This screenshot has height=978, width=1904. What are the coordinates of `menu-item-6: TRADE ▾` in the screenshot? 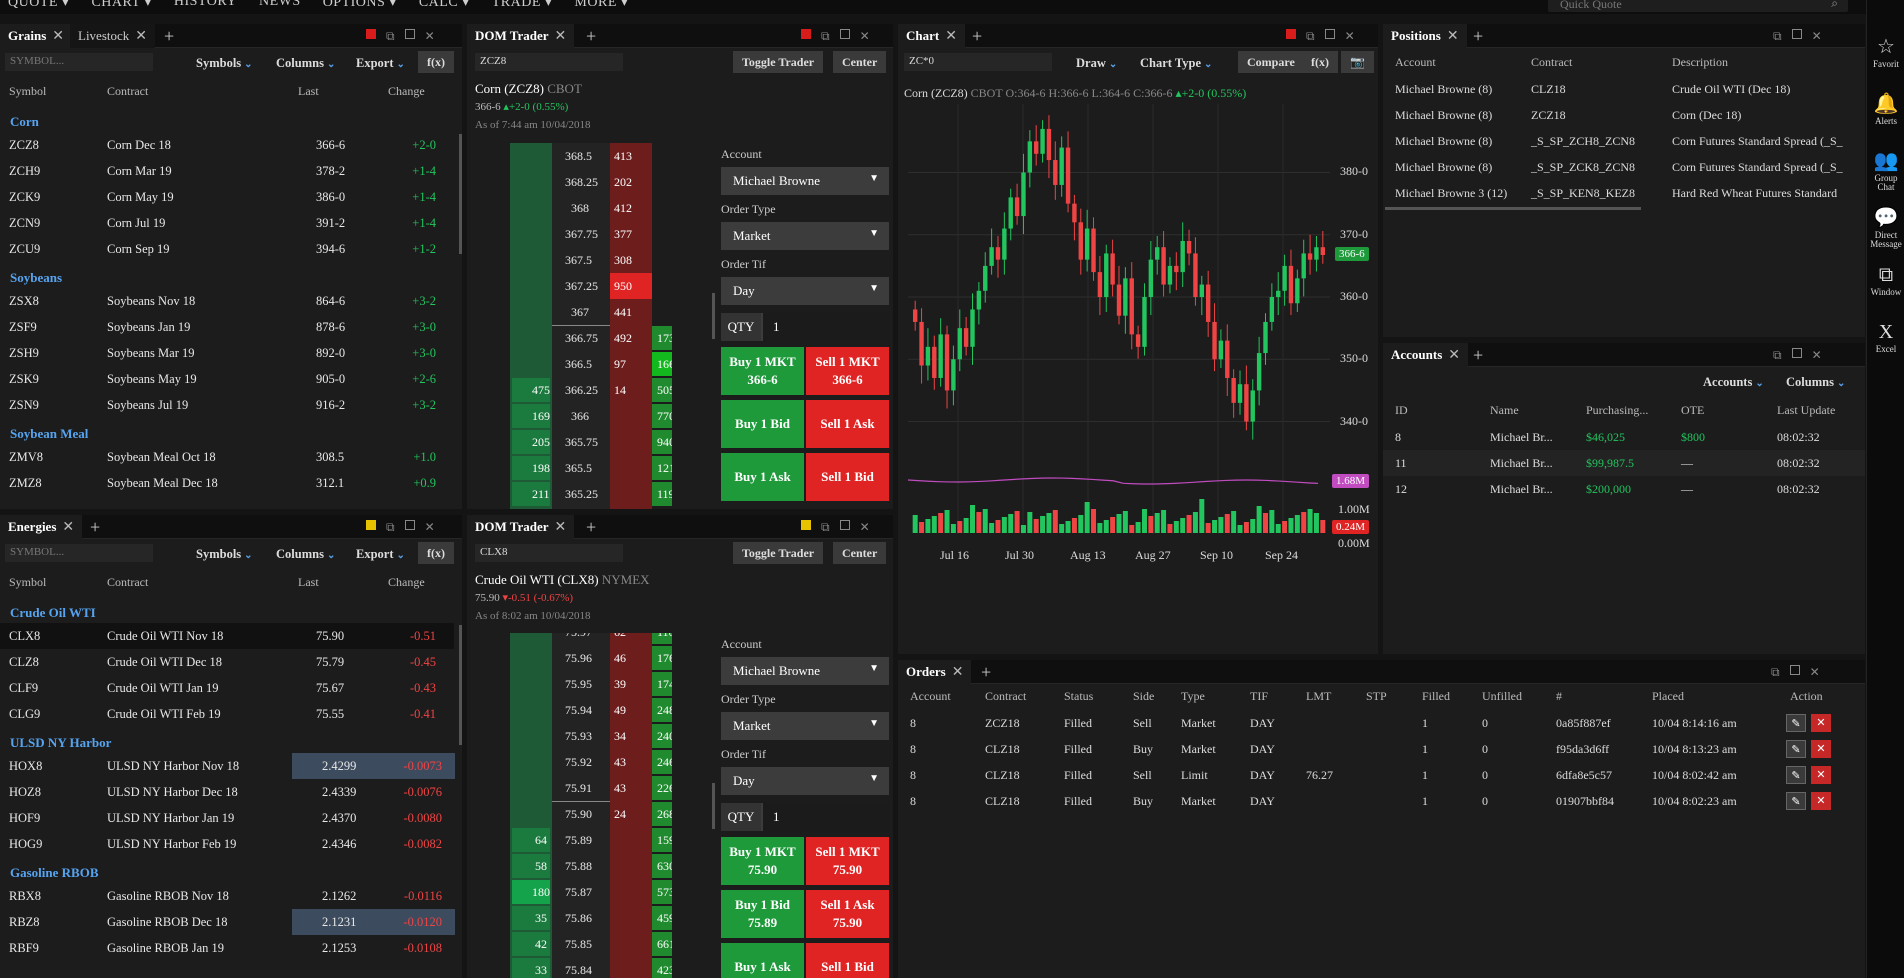 It's located at (522, 5).